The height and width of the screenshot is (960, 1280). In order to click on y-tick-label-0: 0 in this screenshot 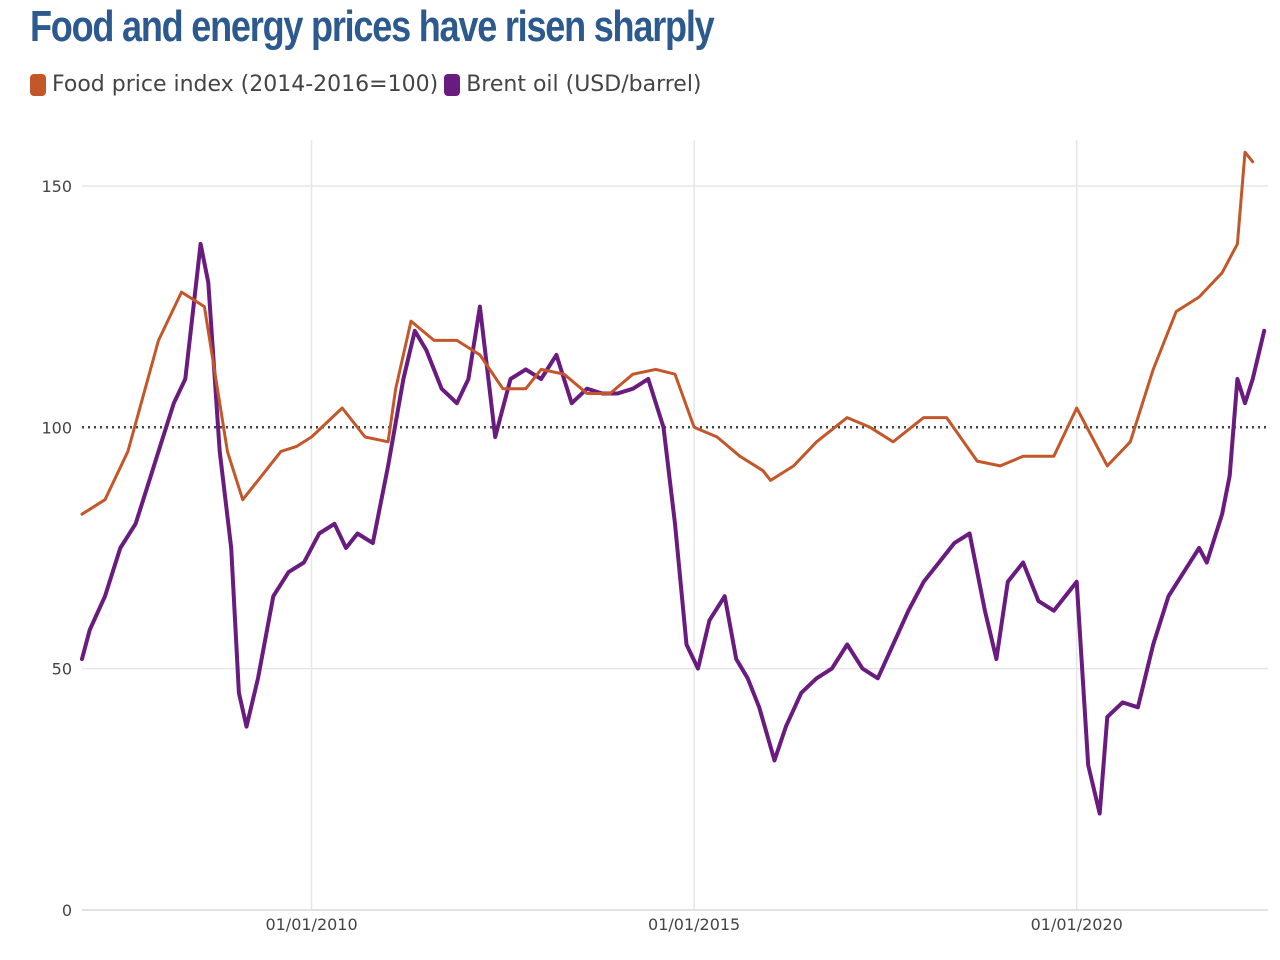, I will do `click(67, 910)`.